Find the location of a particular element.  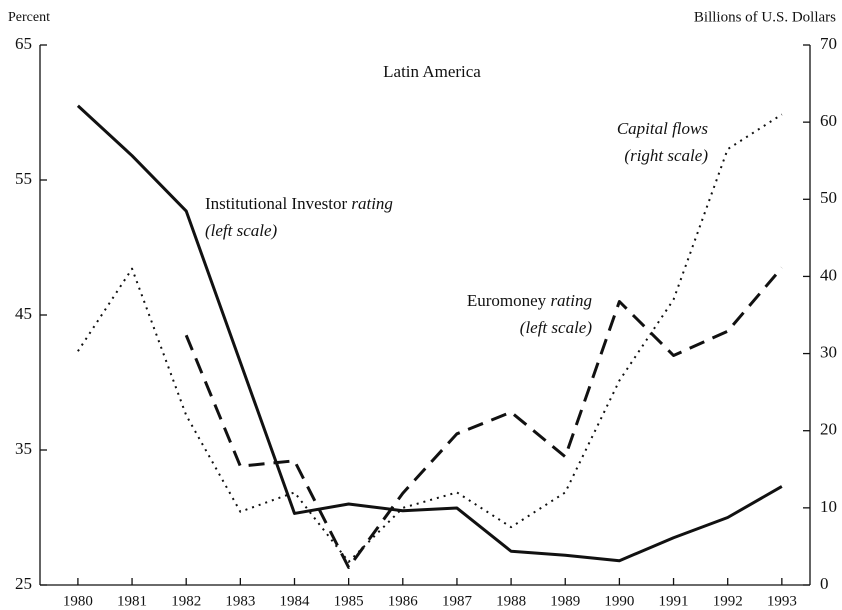

chart-title: Latin America is located at coordinates (432, 71).